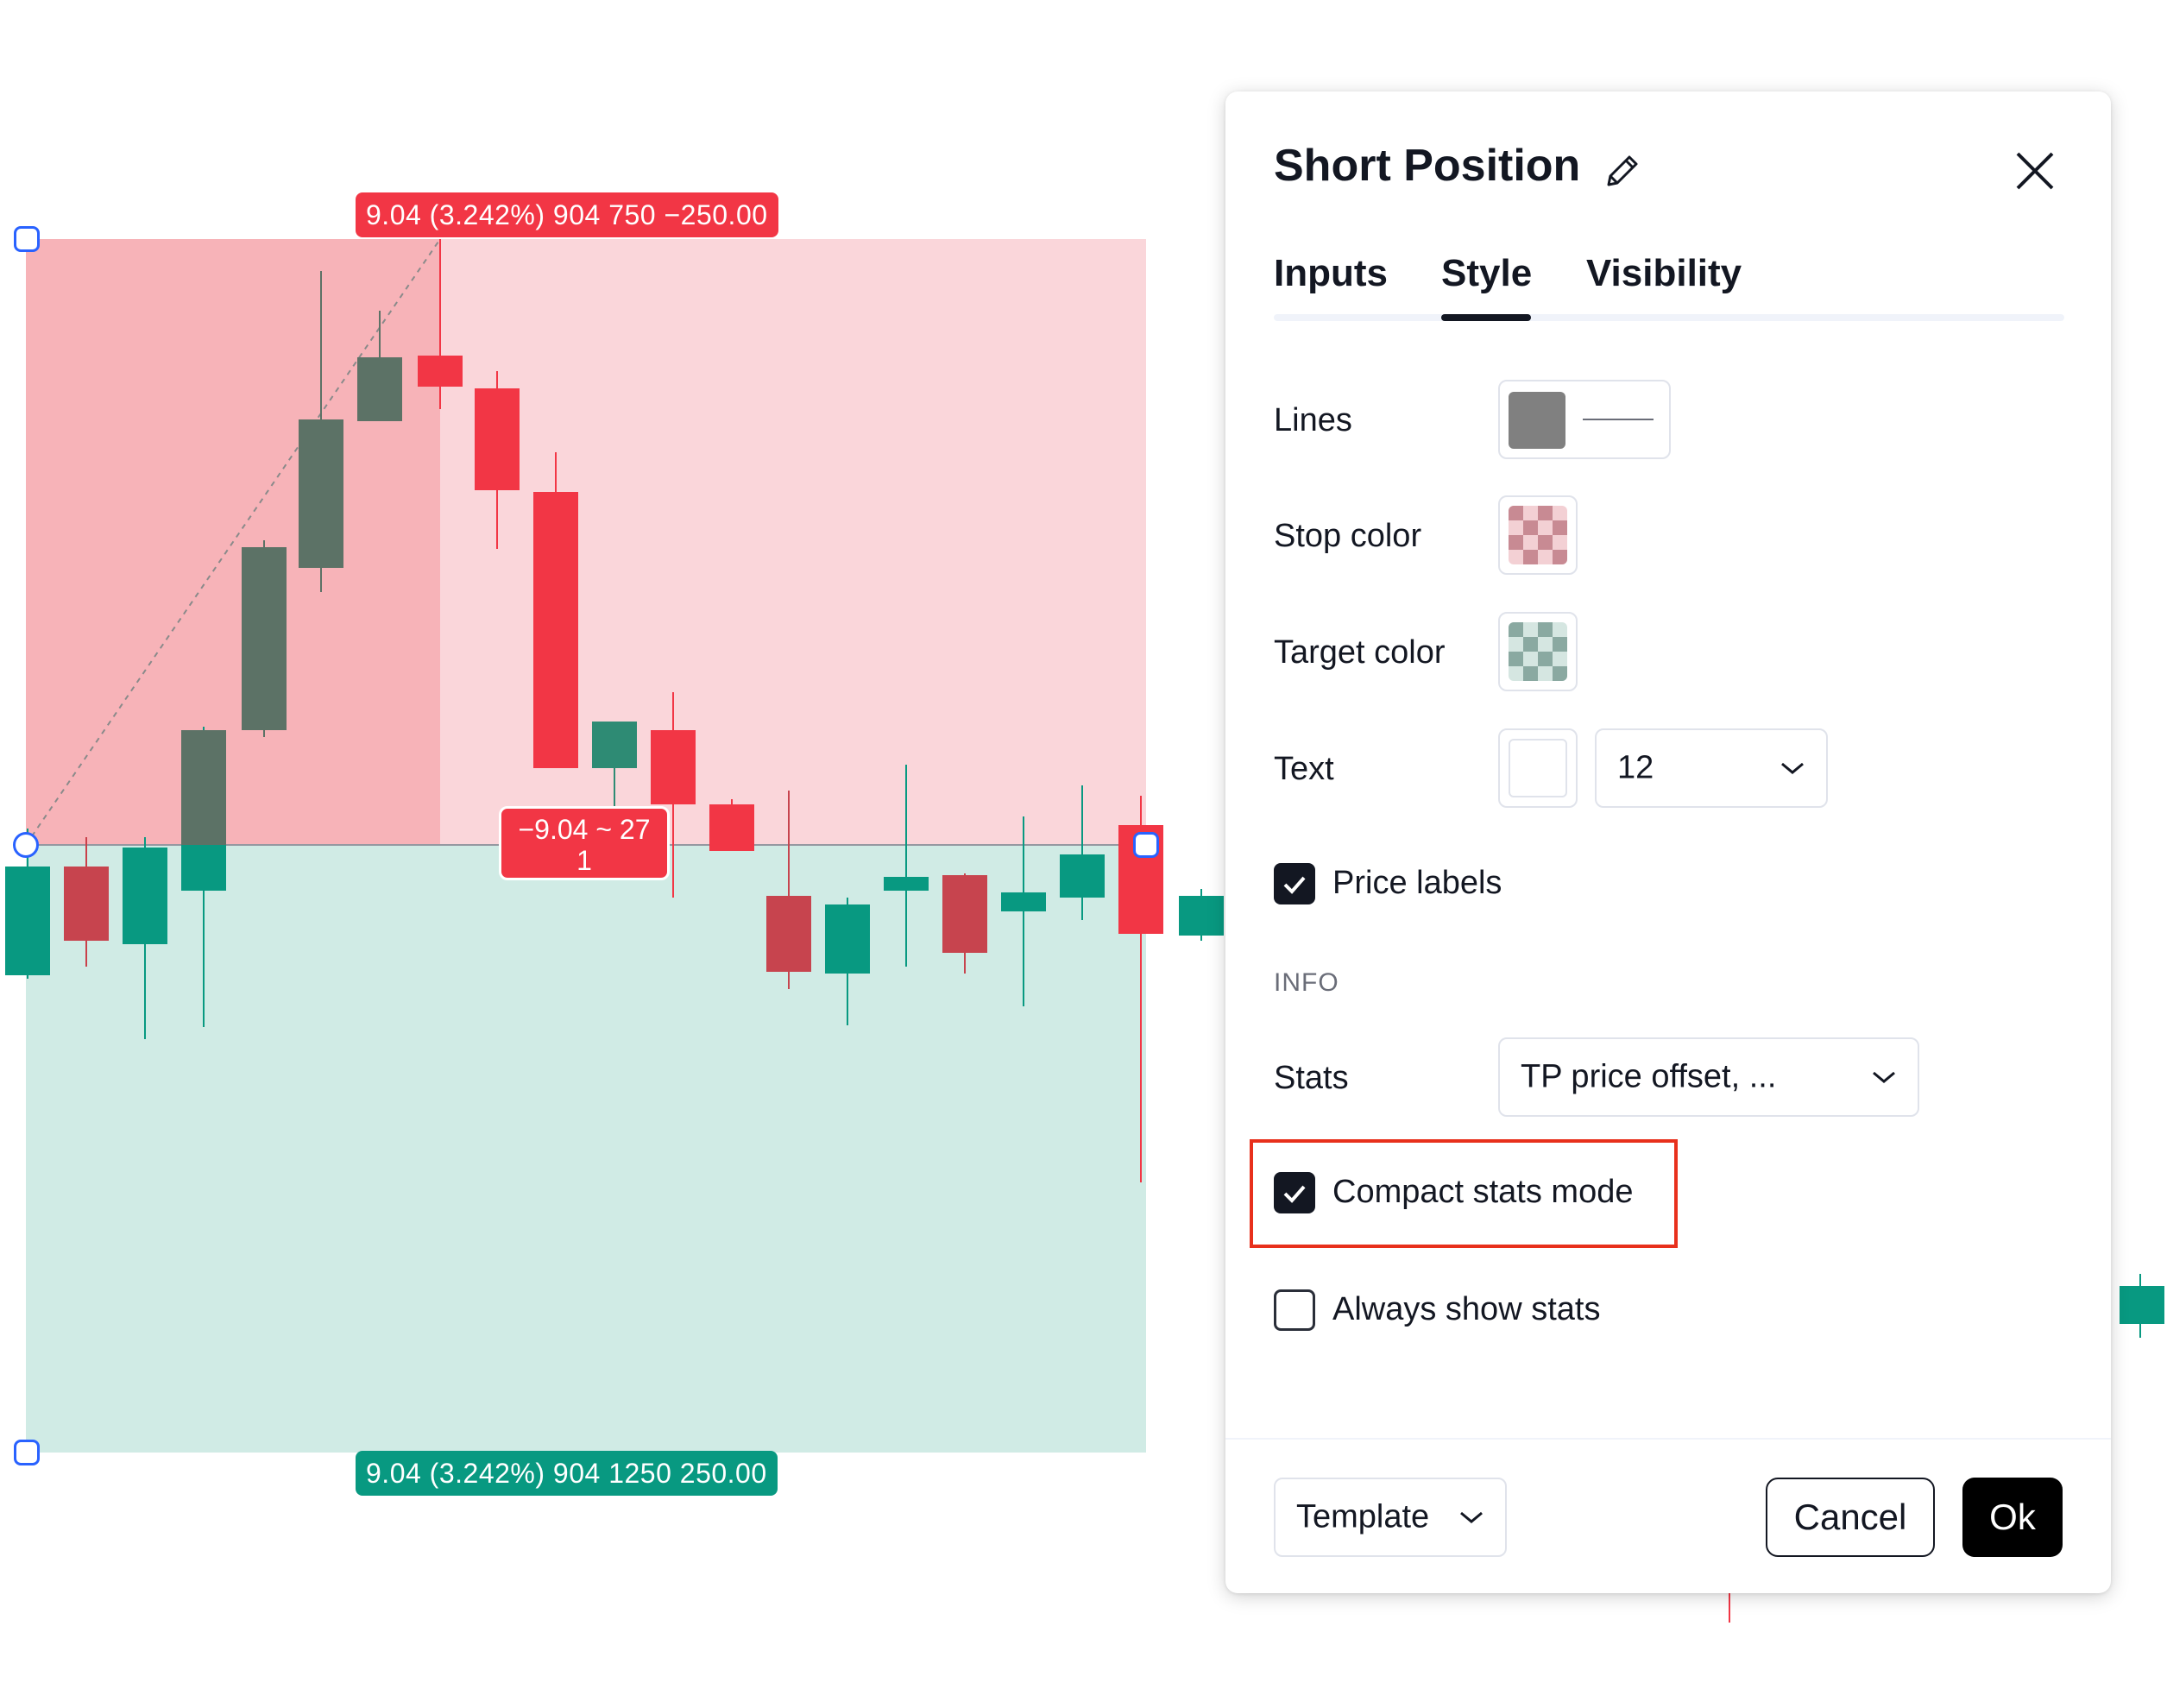 This screenshot has width=2167, height=1708. What do you see at coordinates (1417, 883) in the screenshot?
I see `price-labels-label: Price labels` at bounding box center [1417, 883].